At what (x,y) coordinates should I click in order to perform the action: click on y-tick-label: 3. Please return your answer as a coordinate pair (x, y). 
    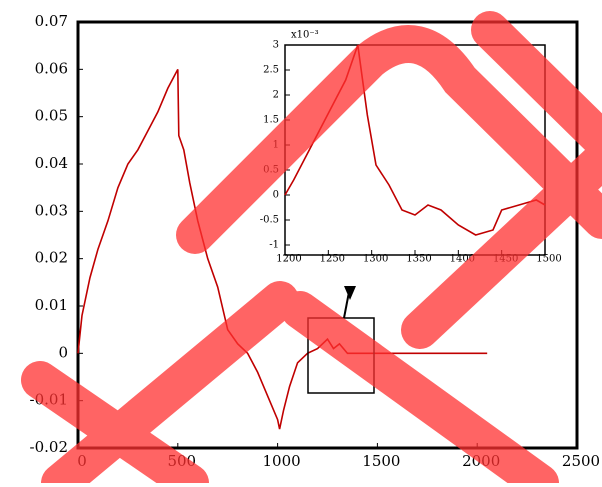
    Looking at the image, I should click on (276, 45).